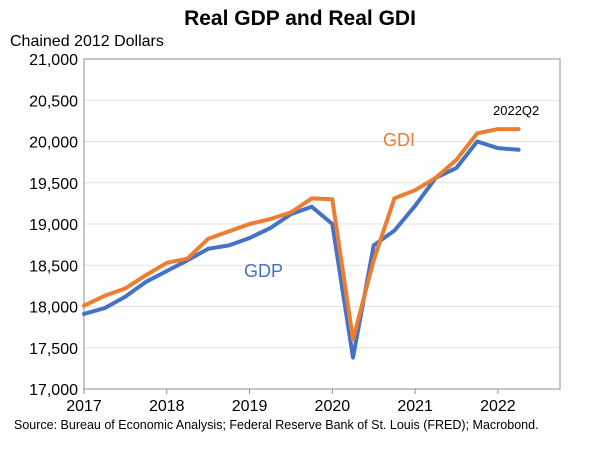 The width and height of the screenshot is (600, 456). Describe the element at coordinates (516, 110) in the screenshot. I see `annotation-2022q2: 2022Q2` at that location.